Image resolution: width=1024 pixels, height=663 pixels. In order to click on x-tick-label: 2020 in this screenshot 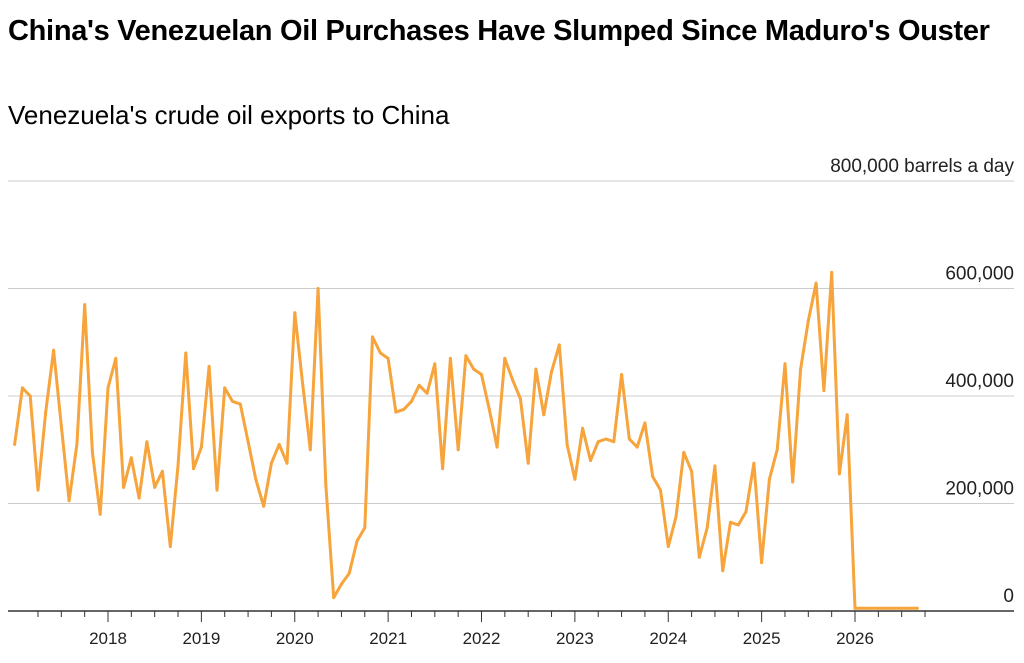, I will do `click(295, 638)`.